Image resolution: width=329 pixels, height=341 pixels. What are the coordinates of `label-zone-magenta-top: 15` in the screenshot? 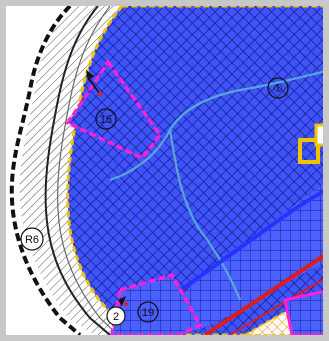 It's located at (106, 119).